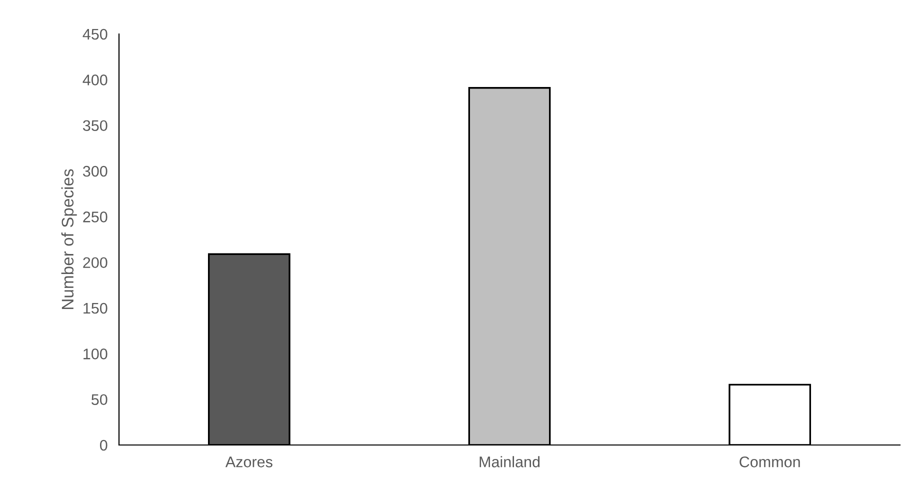  I want to click on y-tick-label: 300, so click(95, 171).